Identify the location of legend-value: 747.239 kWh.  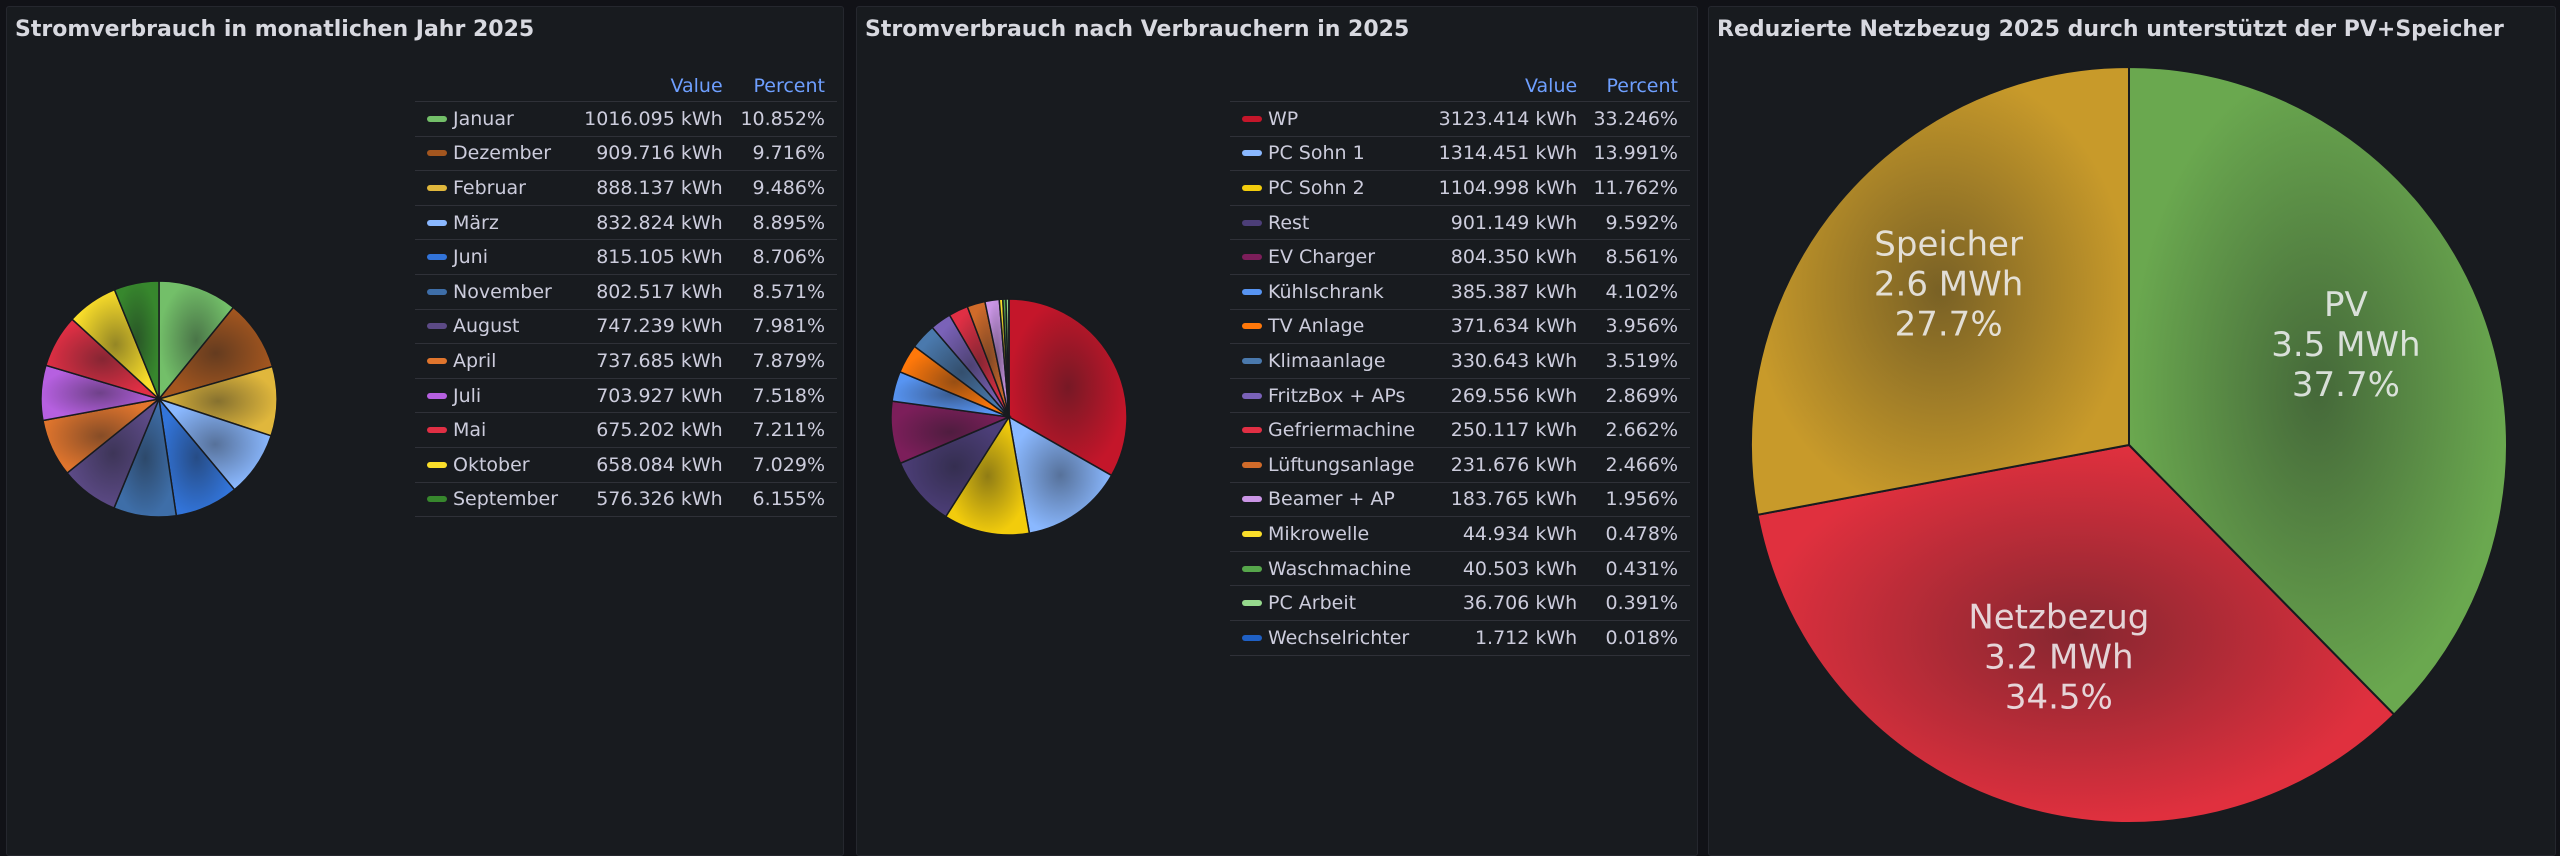
(655, 326).